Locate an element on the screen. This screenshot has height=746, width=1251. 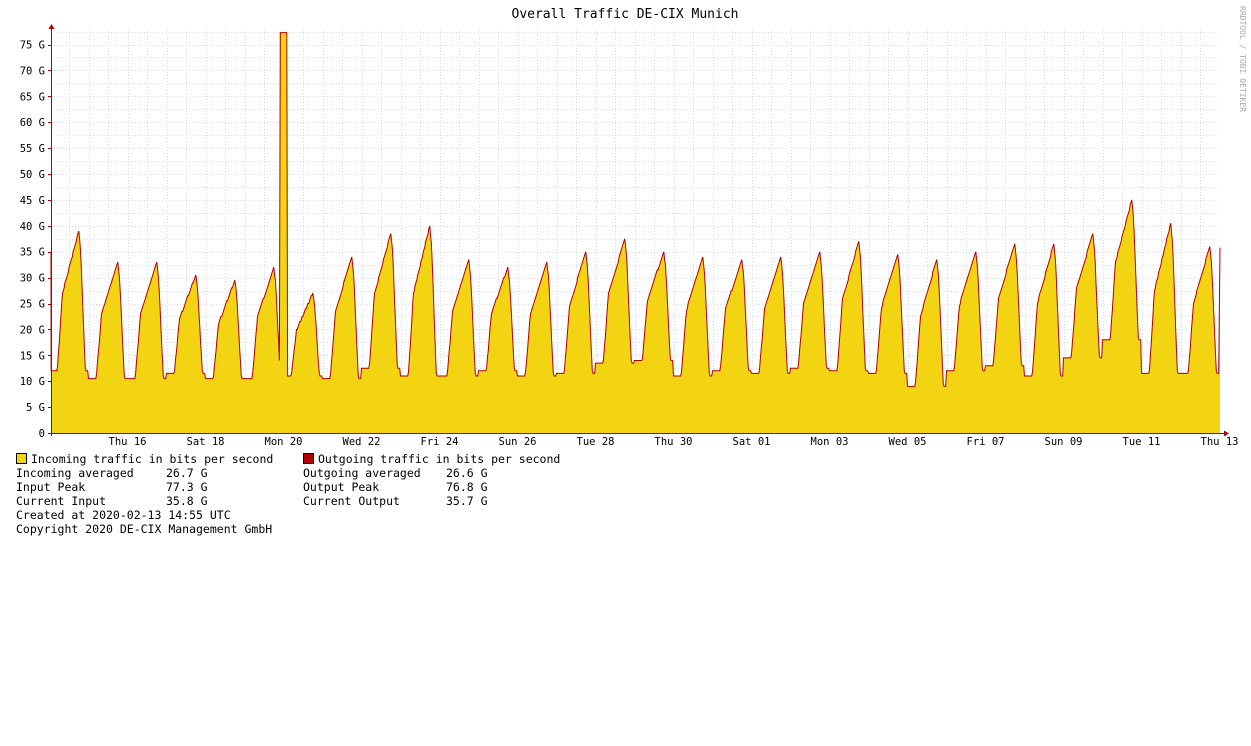
current-output-label: Current Output is located at coordinates (351, 501).